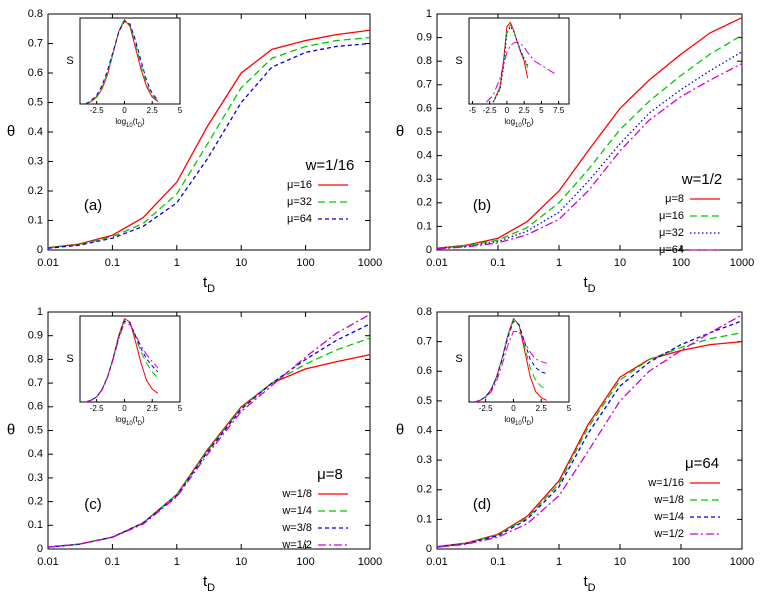  I want to click on x-tick-label: 1000, so click(370, 562).